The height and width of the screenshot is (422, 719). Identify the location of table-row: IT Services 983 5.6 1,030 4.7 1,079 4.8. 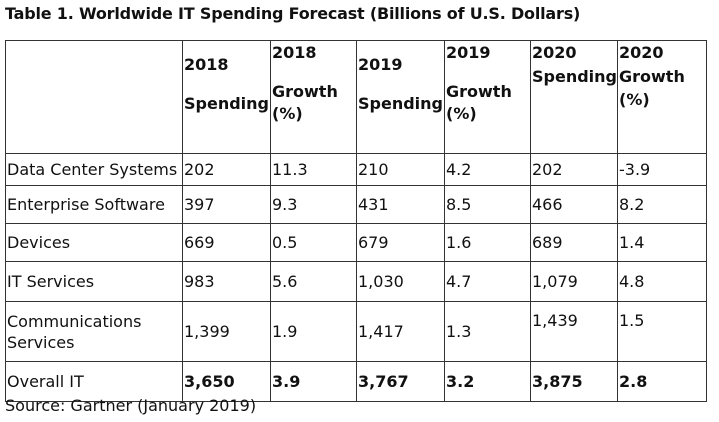
(356, 281).